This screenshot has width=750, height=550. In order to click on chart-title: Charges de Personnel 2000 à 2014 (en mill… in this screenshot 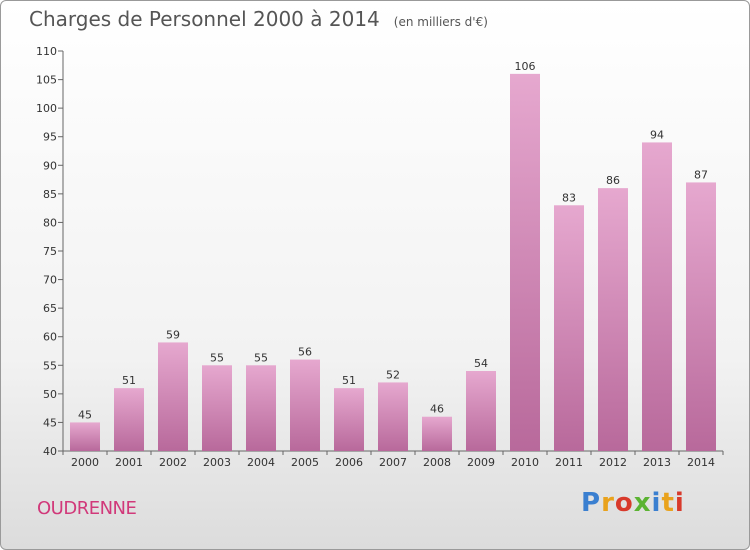, I will do `click(258, 19)`.